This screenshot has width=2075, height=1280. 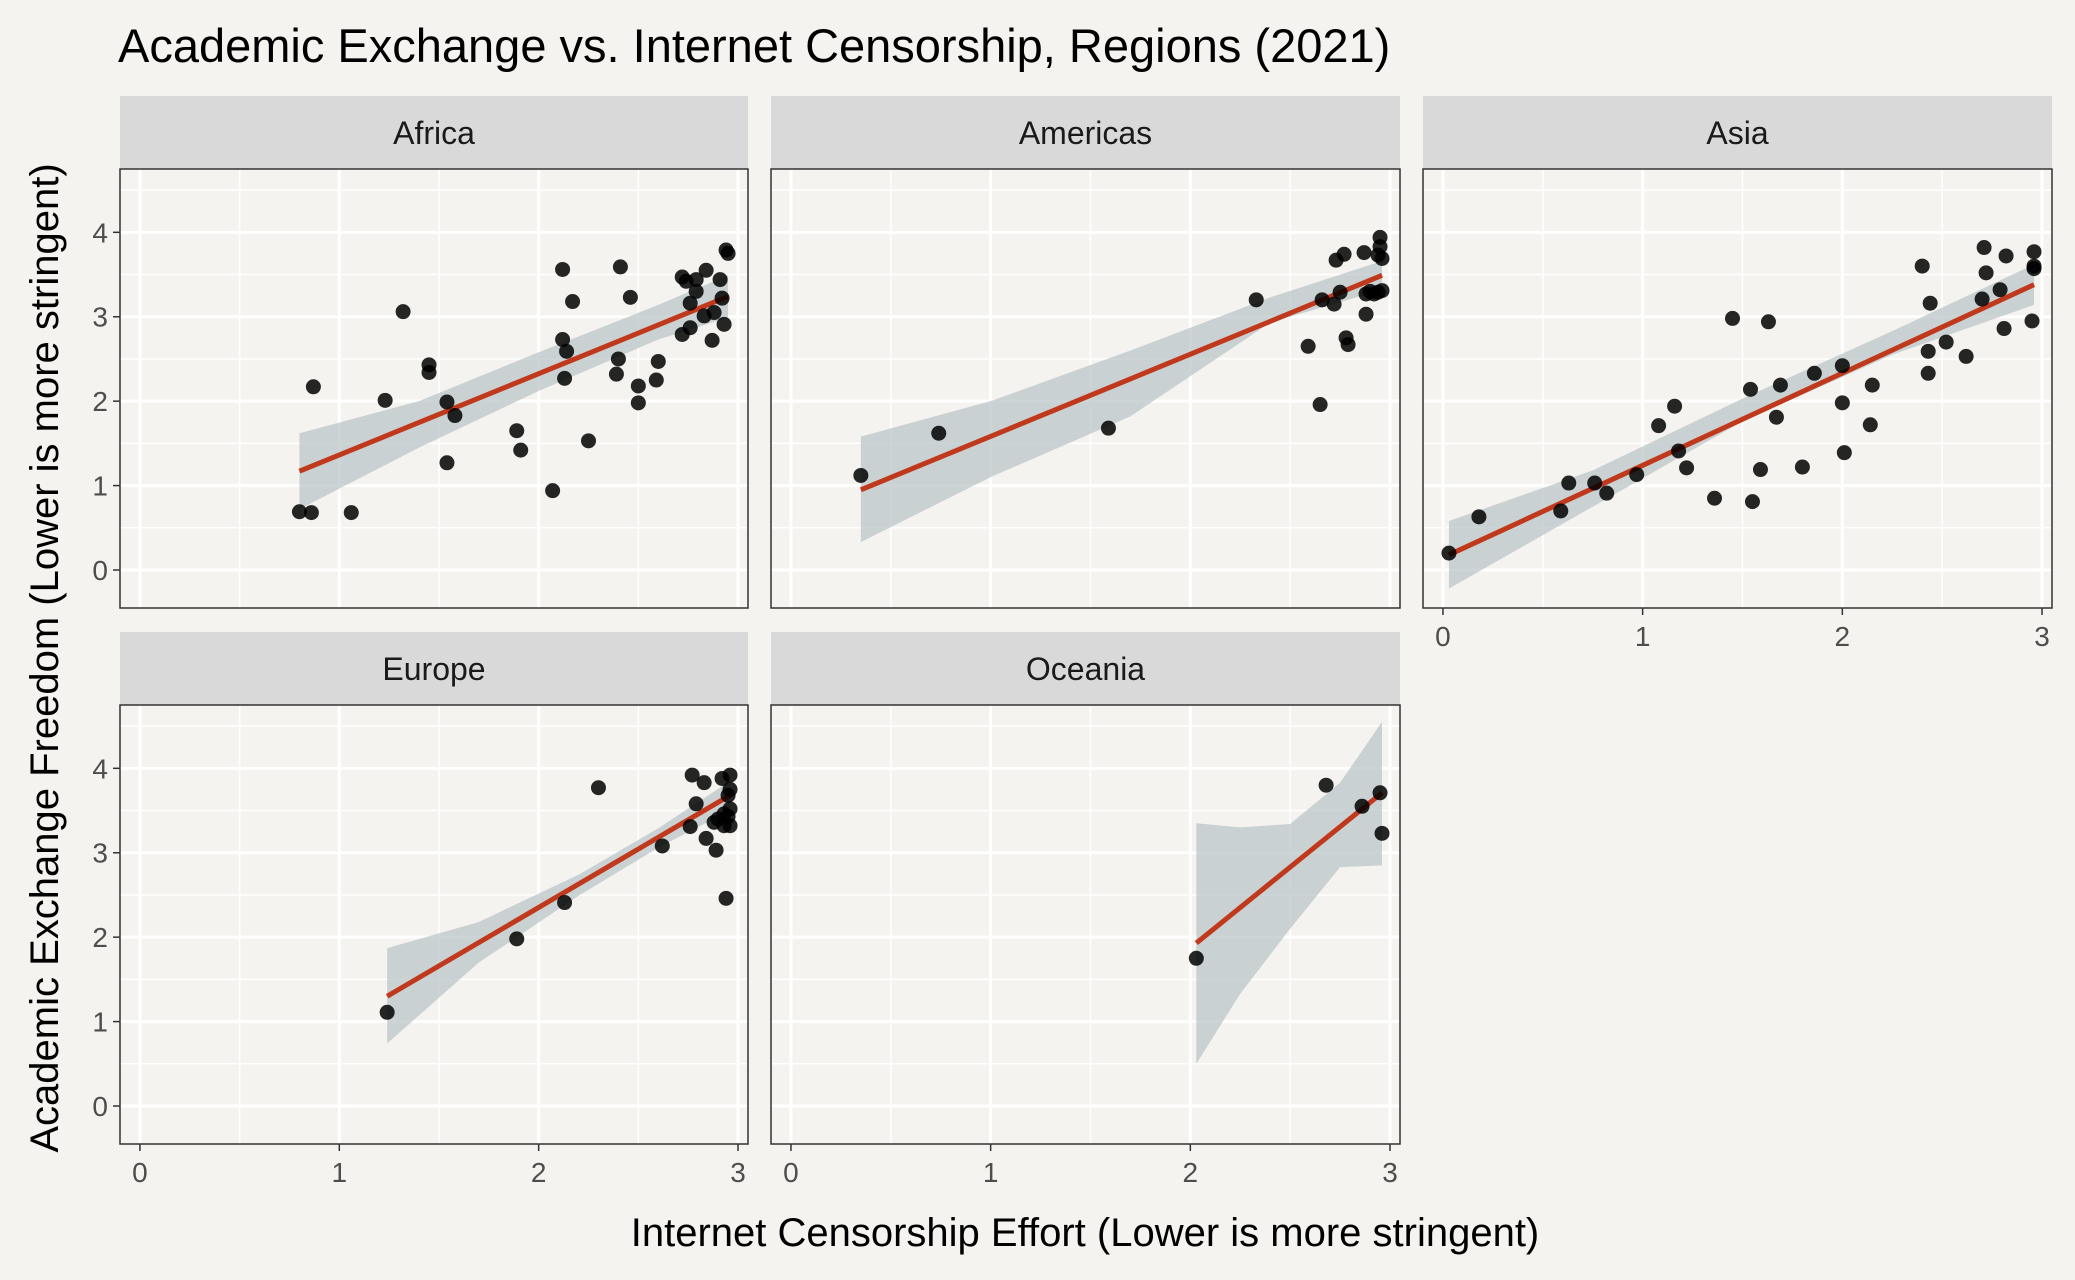 What do you see at coordinates (100, 570) in the screenshot?
I see `y-tick-label: 0` at bounding box center [100, 570].